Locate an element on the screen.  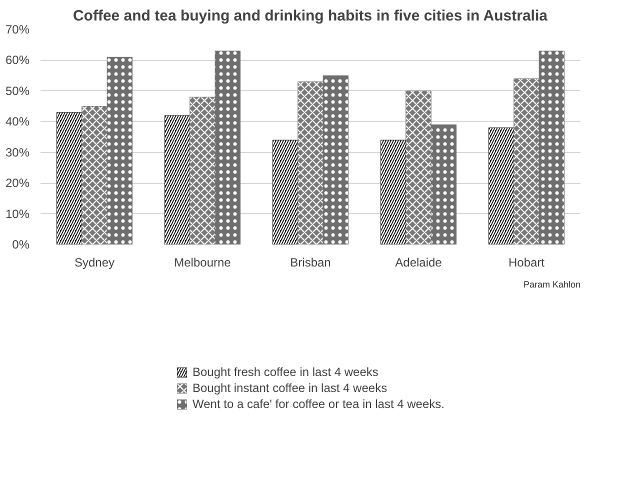
y-tick-label: 50% is located at coordinates (17, 91).